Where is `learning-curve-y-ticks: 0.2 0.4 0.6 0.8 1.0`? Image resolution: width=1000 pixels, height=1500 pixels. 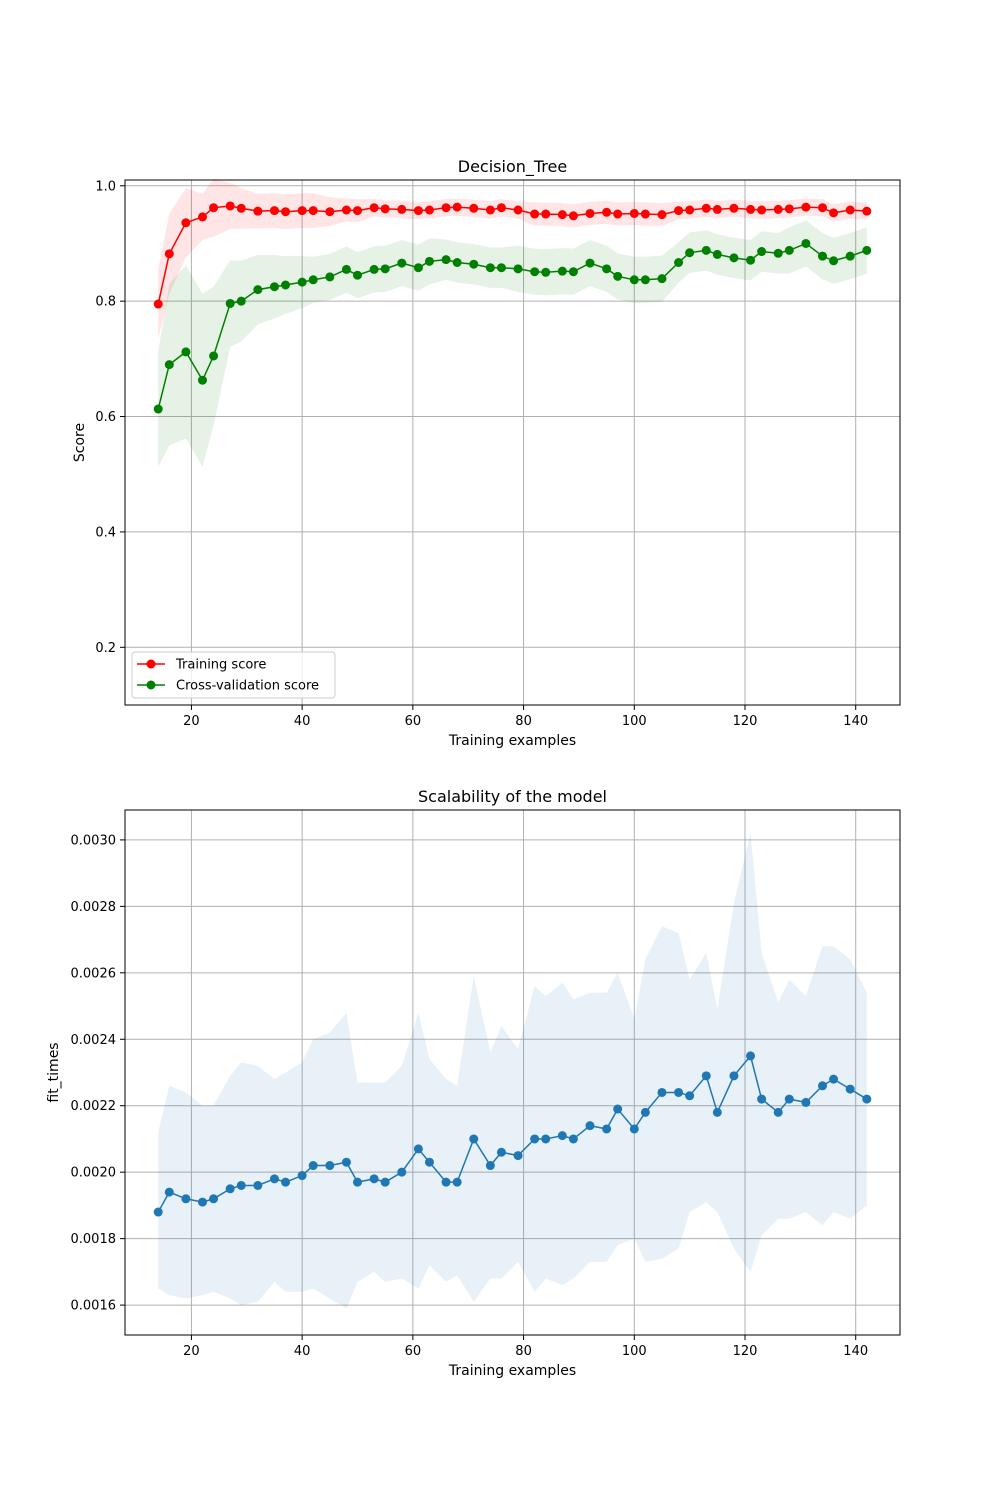 learning-curve-y-ticks: 0.2 0.4 0.6 0.8 1.0 is located at coordinates (110, 417).